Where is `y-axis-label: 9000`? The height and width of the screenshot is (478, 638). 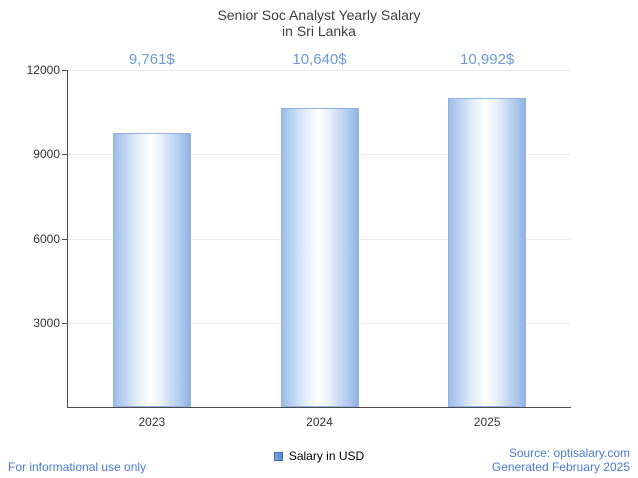 y-axis-label: 9000 is located at coordinates (46, 154).